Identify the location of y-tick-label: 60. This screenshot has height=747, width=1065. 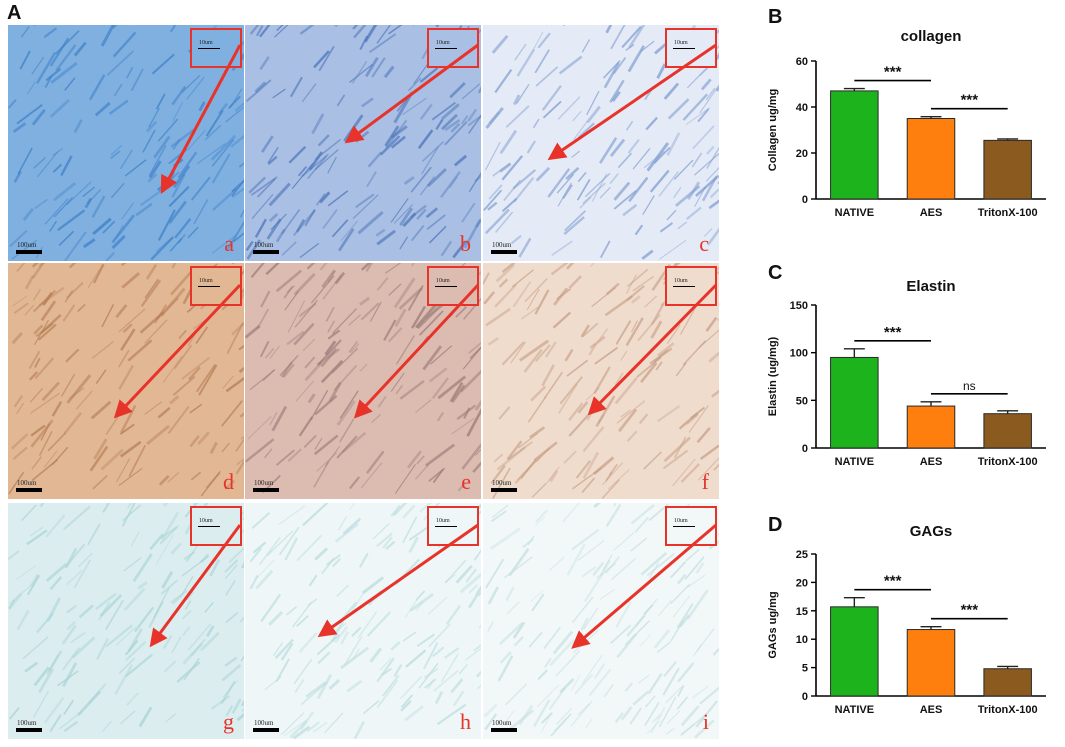
(802, 62).